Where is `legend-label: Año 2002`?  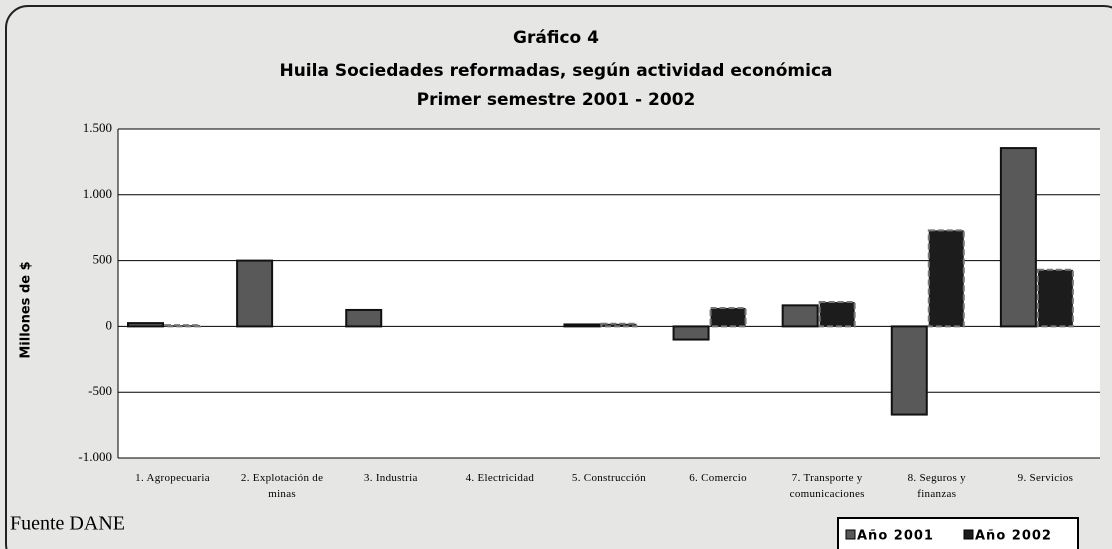 legend-label: Año 2002 is located at coordinates (1013, 536).